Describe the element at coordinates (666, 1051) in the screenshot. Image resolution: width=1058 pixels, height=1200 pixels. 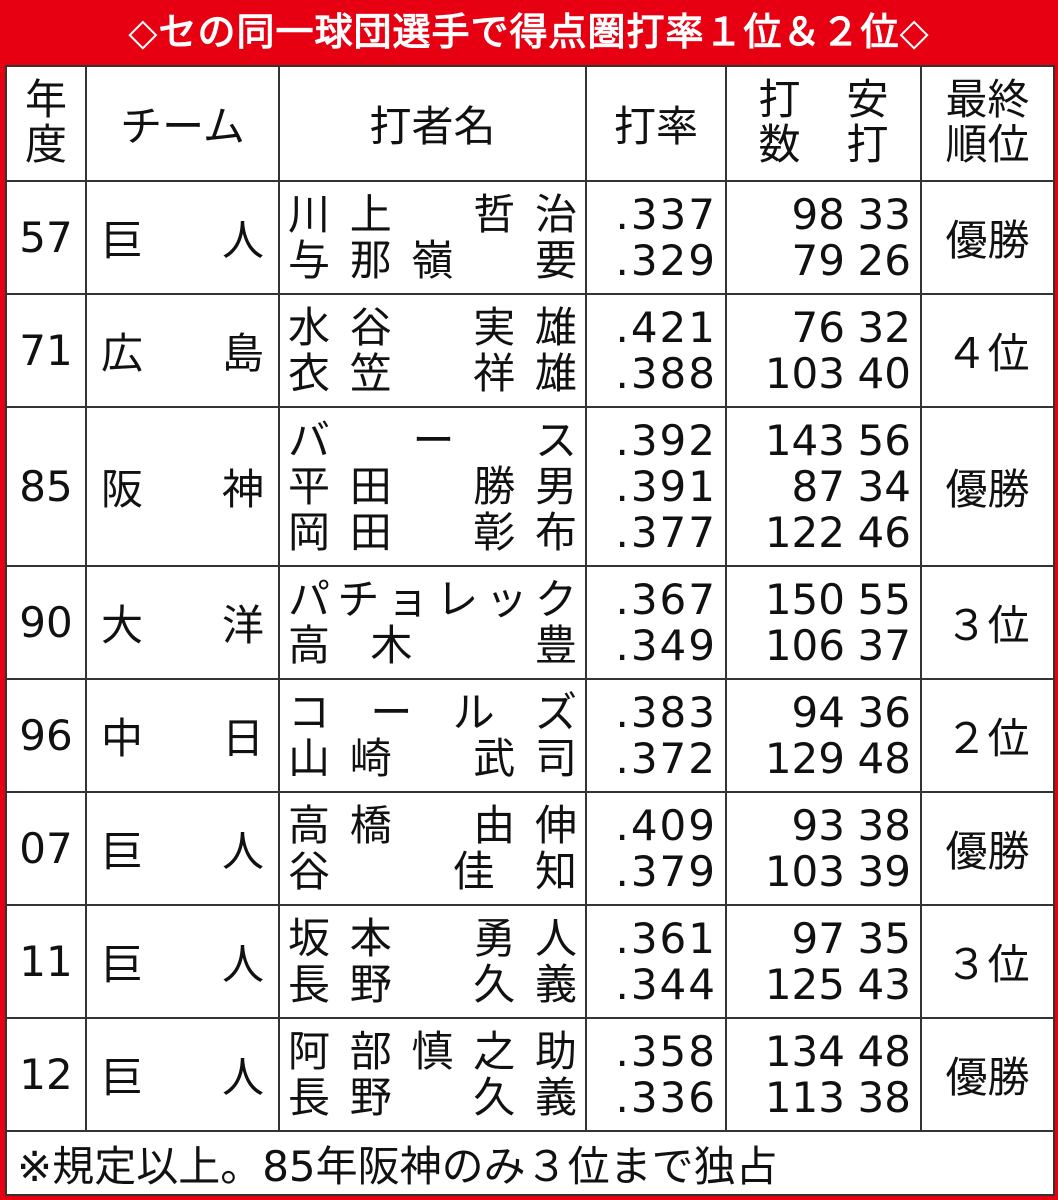
I see `average: .358` at that location.